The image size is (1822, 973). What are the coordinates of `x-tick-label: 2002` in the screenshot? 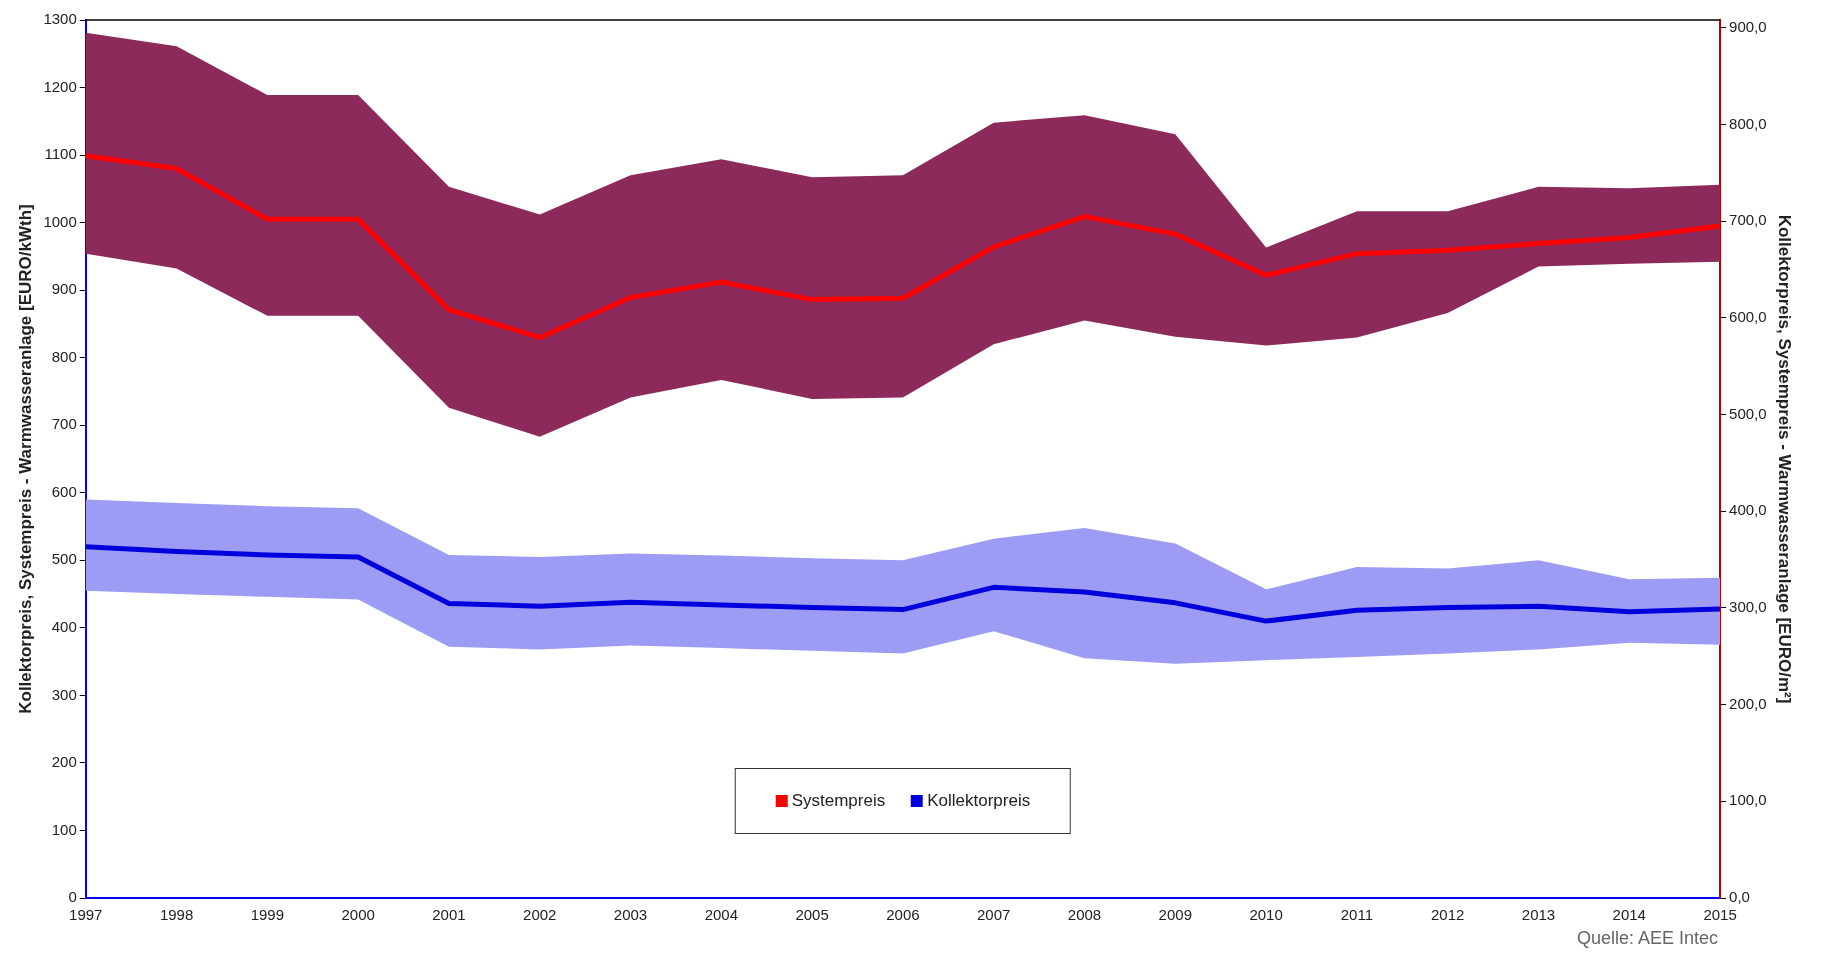 It's located at (540, 915).